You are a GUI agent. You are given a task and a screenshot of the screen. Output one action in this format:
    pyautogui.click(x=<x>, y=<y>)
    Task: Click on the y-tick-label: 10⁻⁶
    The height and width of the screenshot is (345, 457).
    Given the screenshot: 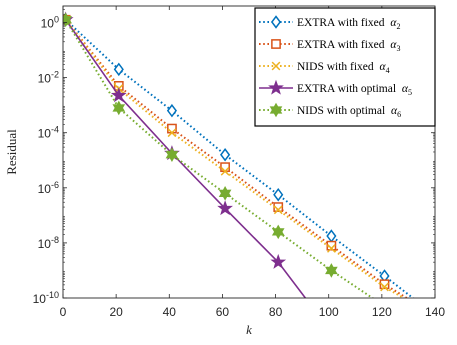 What is the action you would take?
    pyautogui.click(x=48, y=188)
    